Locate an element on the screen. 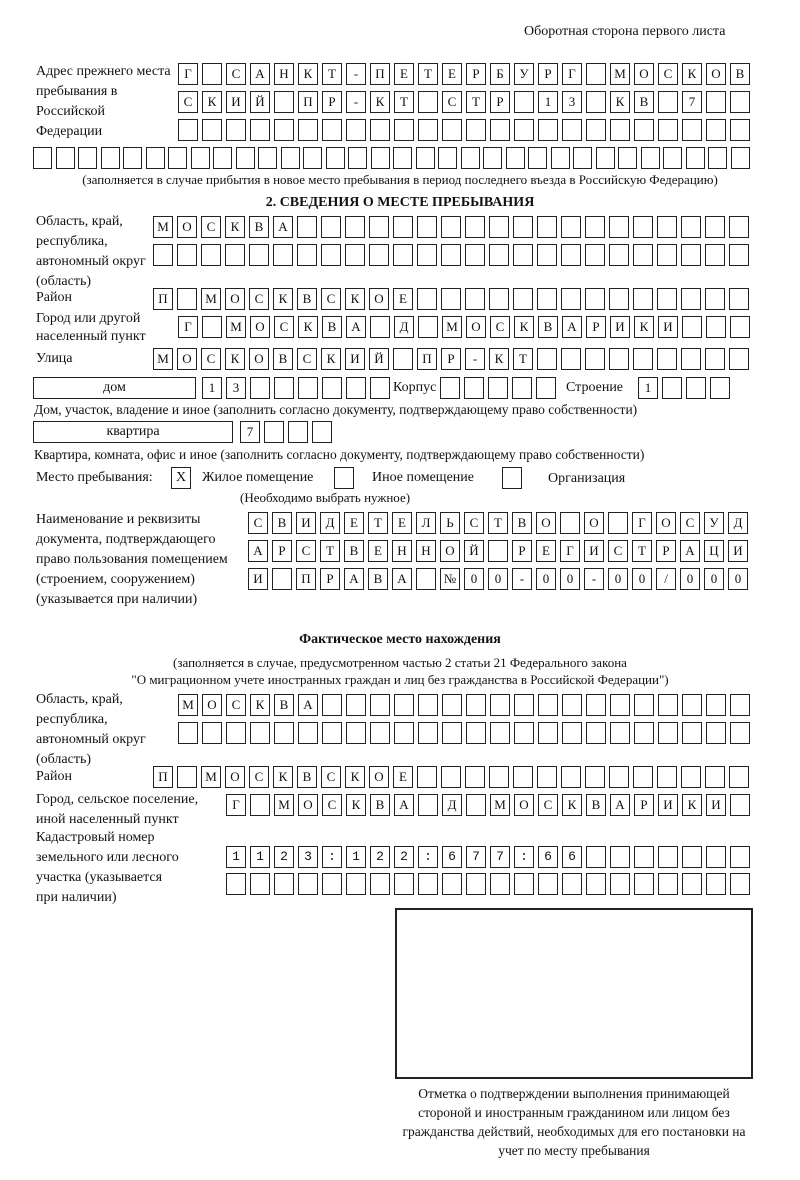 Image resolution: width=800 pixels, height=1180 pixels. apartment-number-row: 7 is located at coordinates (288, 432).